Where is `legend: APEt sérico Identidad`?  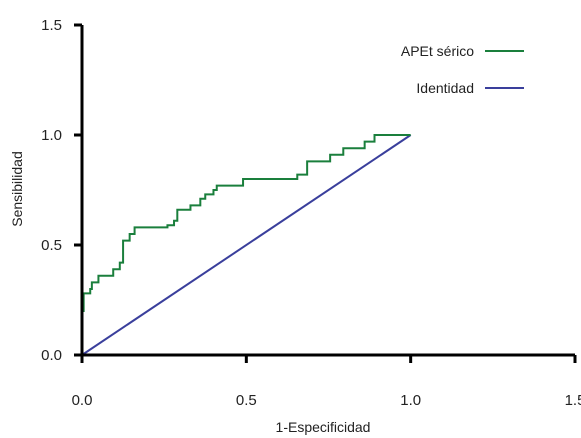 legend: APEt sérico Identidad is located at coordinates (462, 69).